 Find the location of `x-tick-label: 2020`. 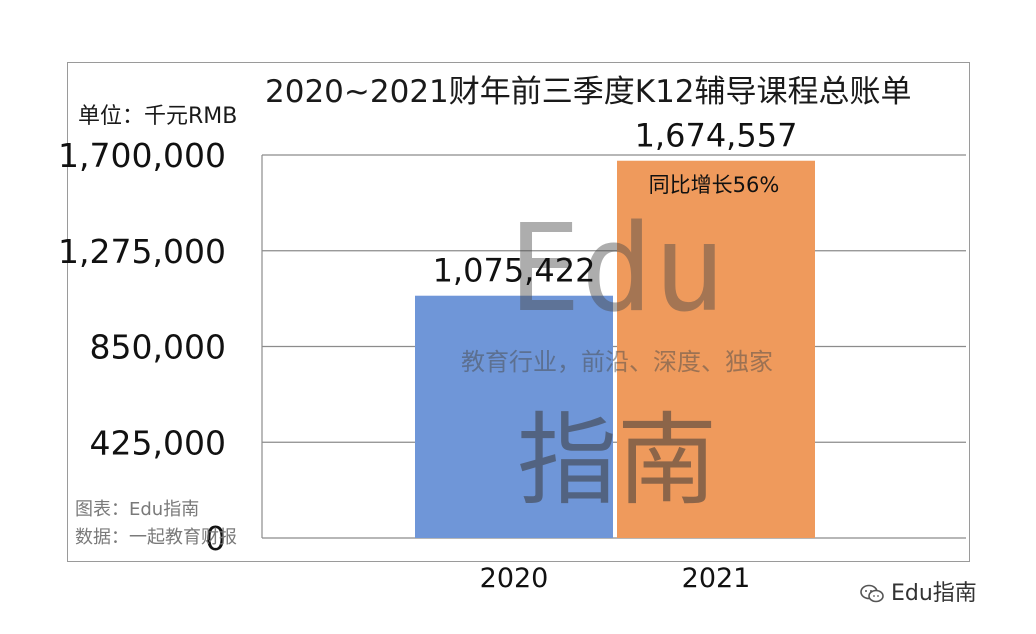

x-tick-label: 2020 is located at coordinates (514, 578).